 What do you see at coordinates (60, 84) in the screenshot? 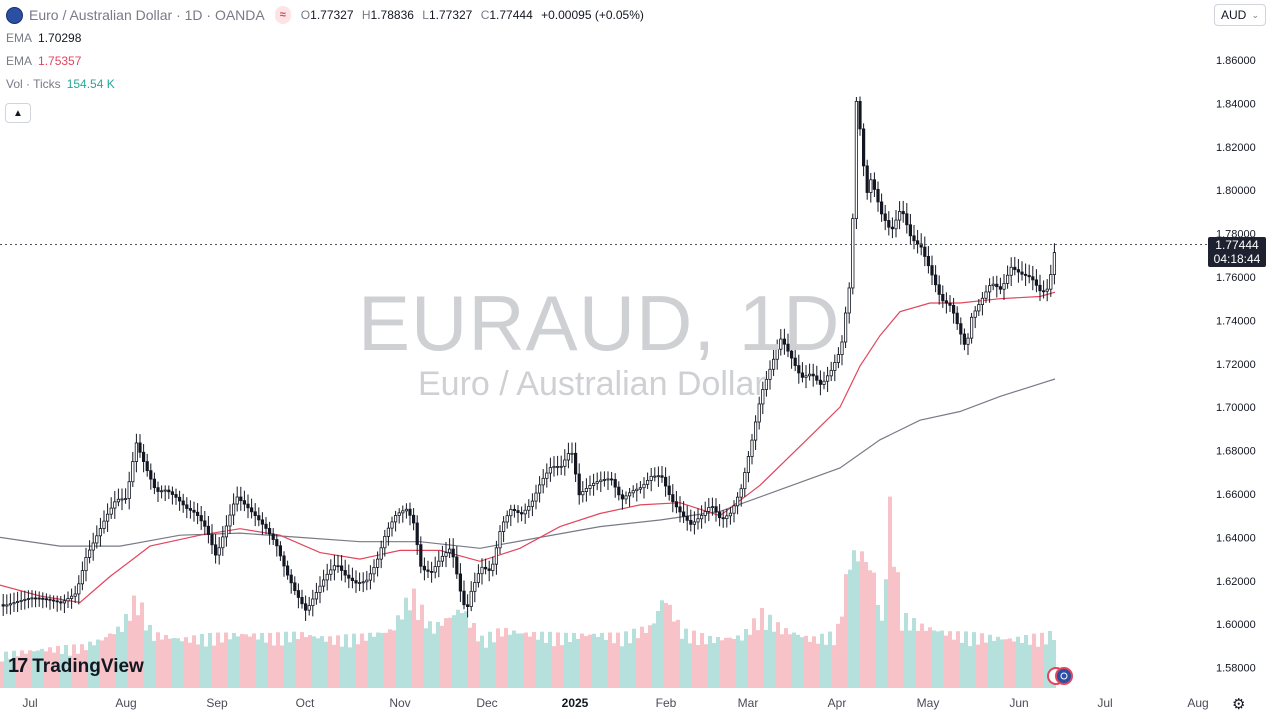
I see `indicator-volume: Vol · Ticks 154.54 K` at bounding box center [60, 84].